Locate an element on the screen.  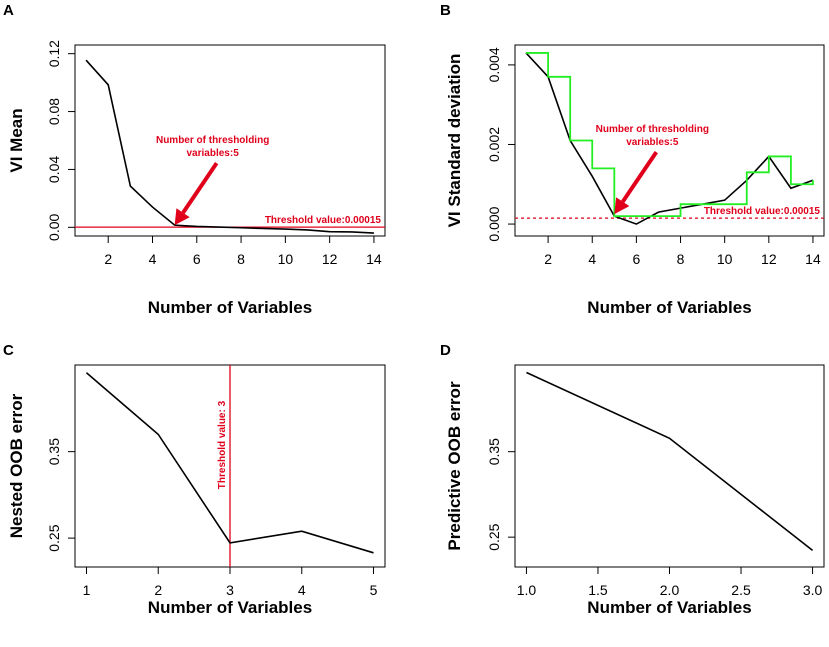
y-axis-title: VI Standard deviation is located at coordinates (454, 141).